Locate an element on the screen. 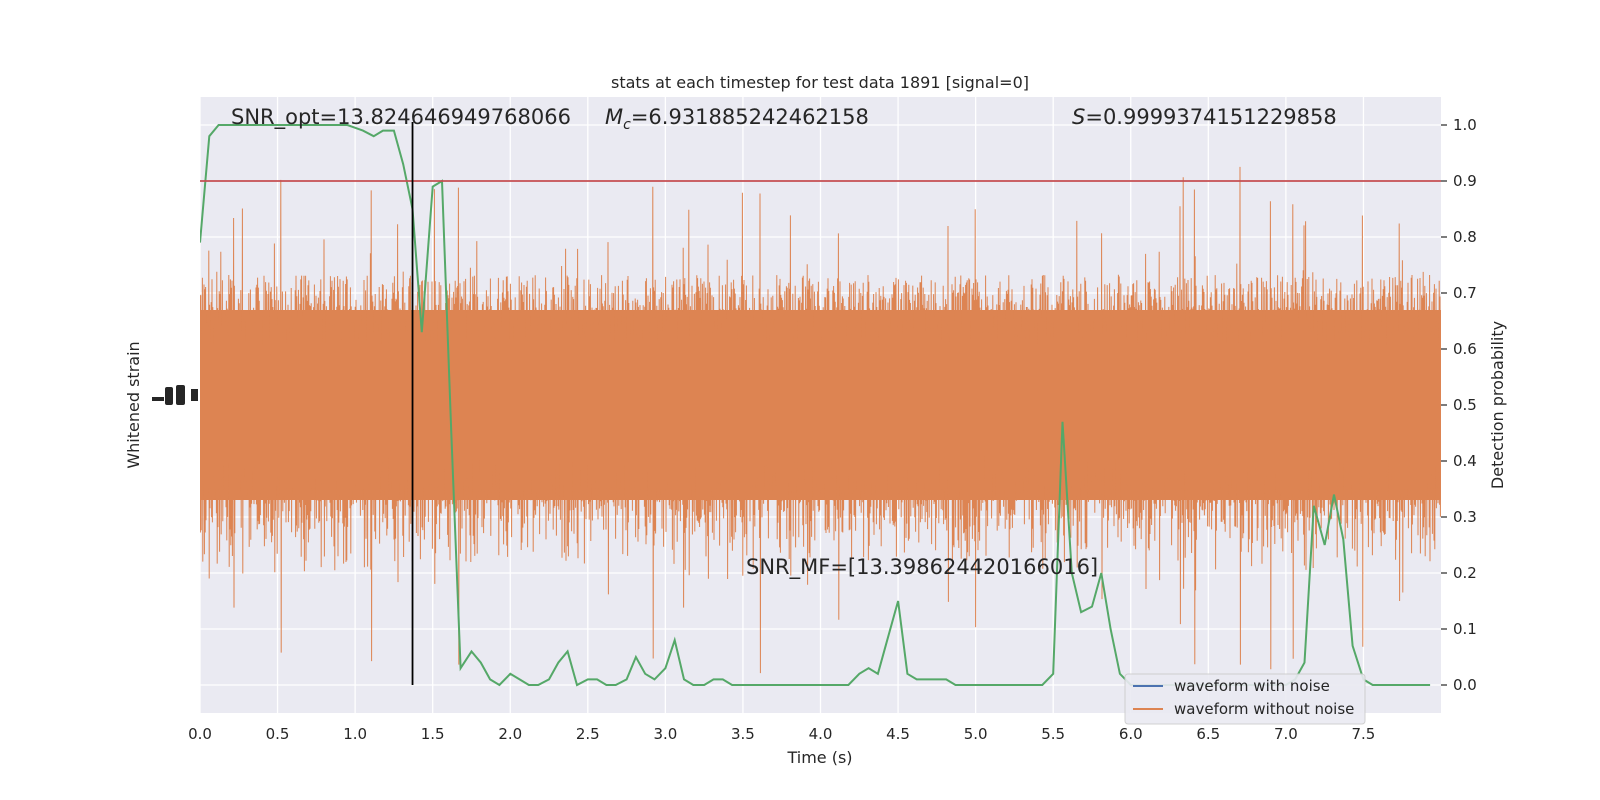 The width and height of the screenshot is (1600, 800). y-tick-label: 0.4 is located at coordinates (1465, 461).